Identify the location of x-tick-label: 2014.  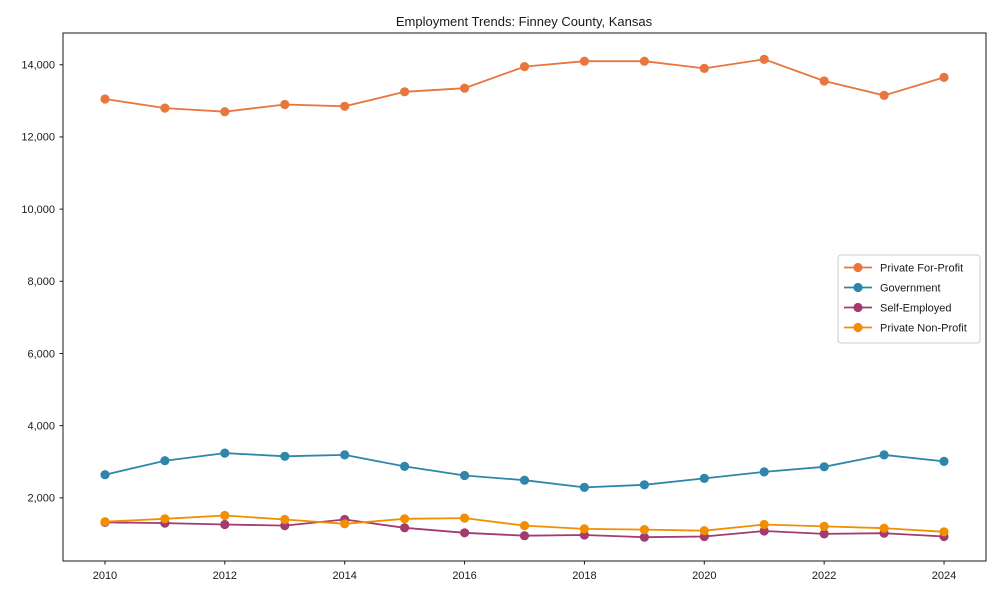
(344, 576).